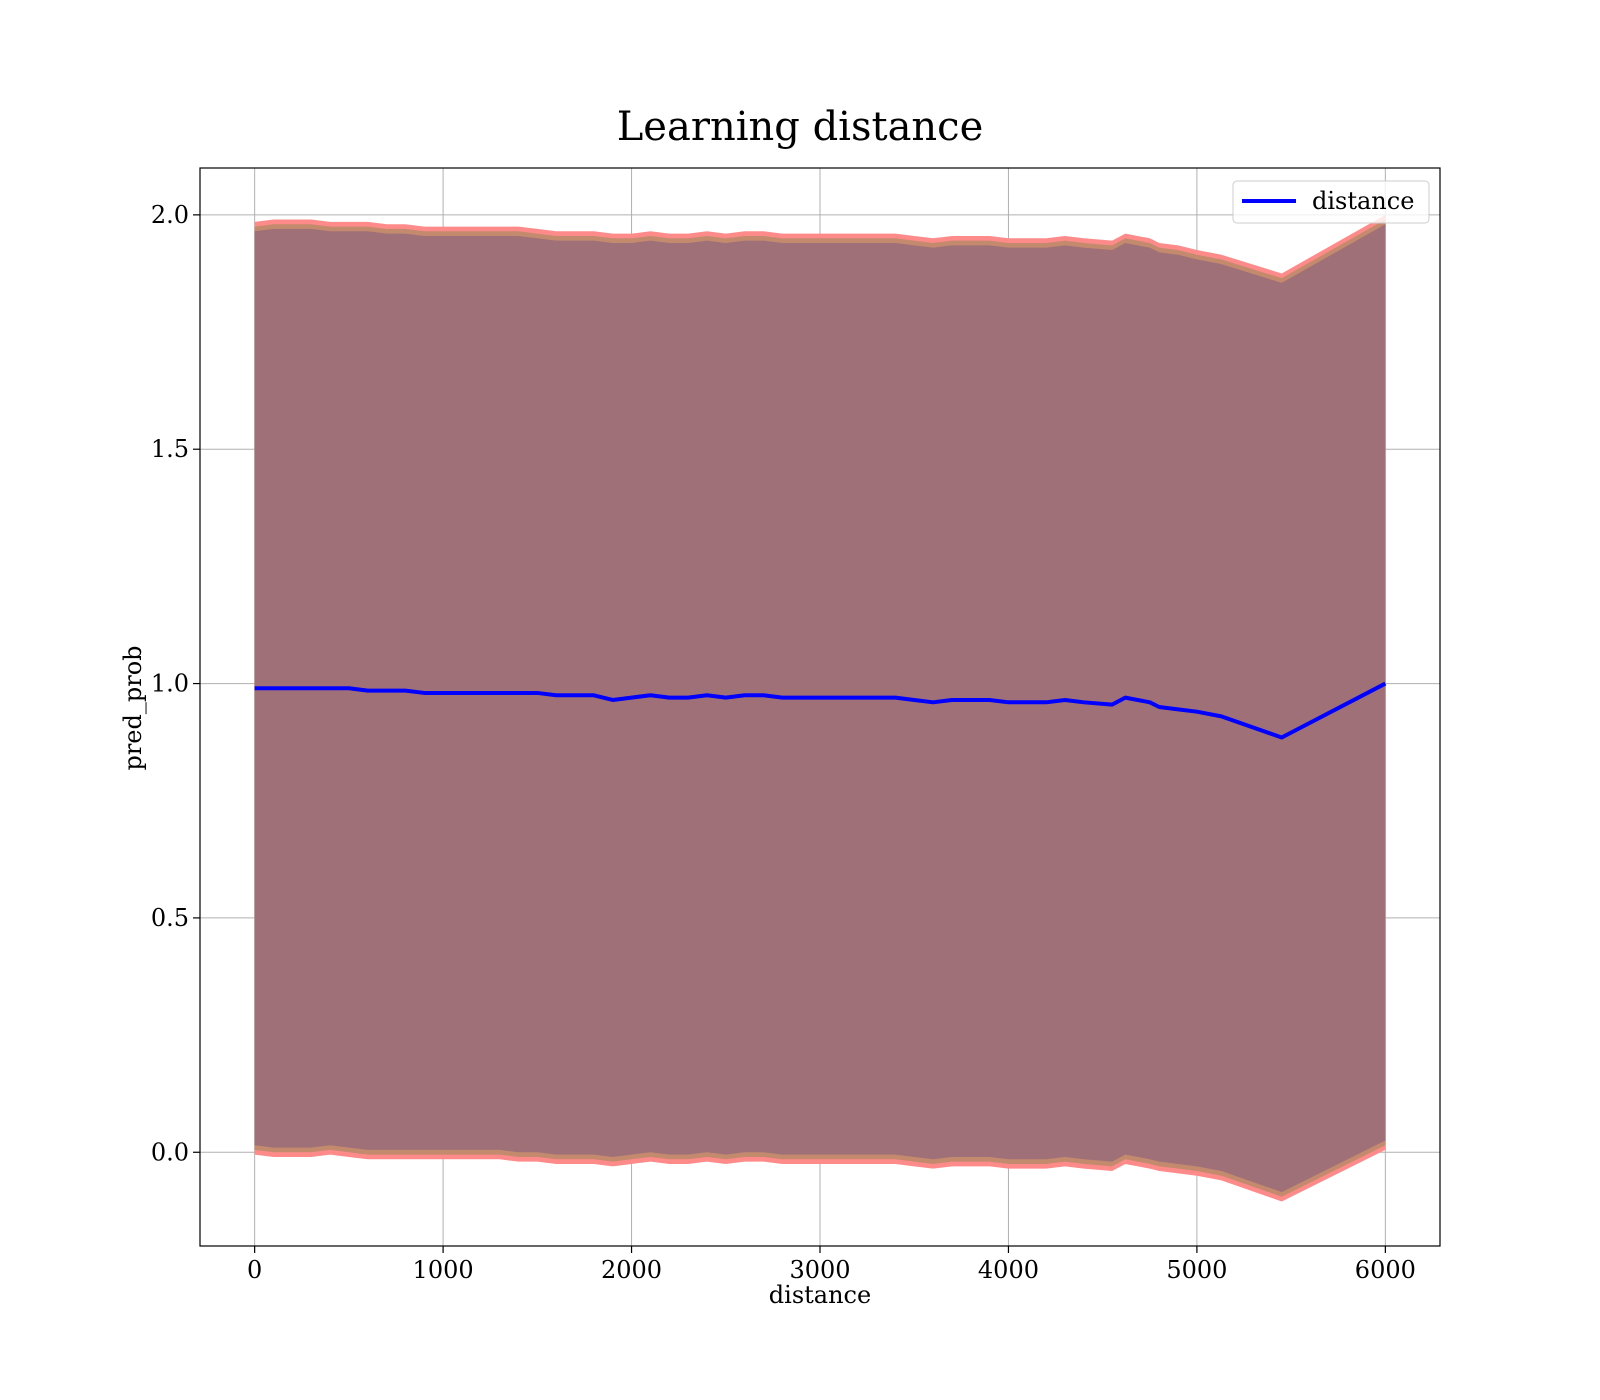 The width and height of the screenshot is (1600, 1400). I want to click on x-tick-label: 3000, so click(819, 1270).